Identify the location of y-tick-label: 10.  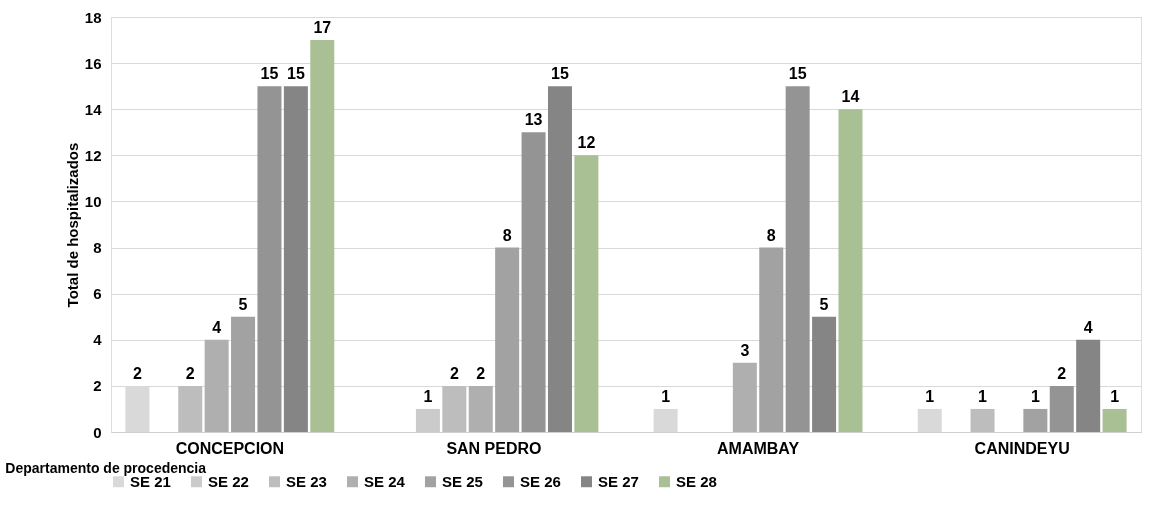
(93, 201).